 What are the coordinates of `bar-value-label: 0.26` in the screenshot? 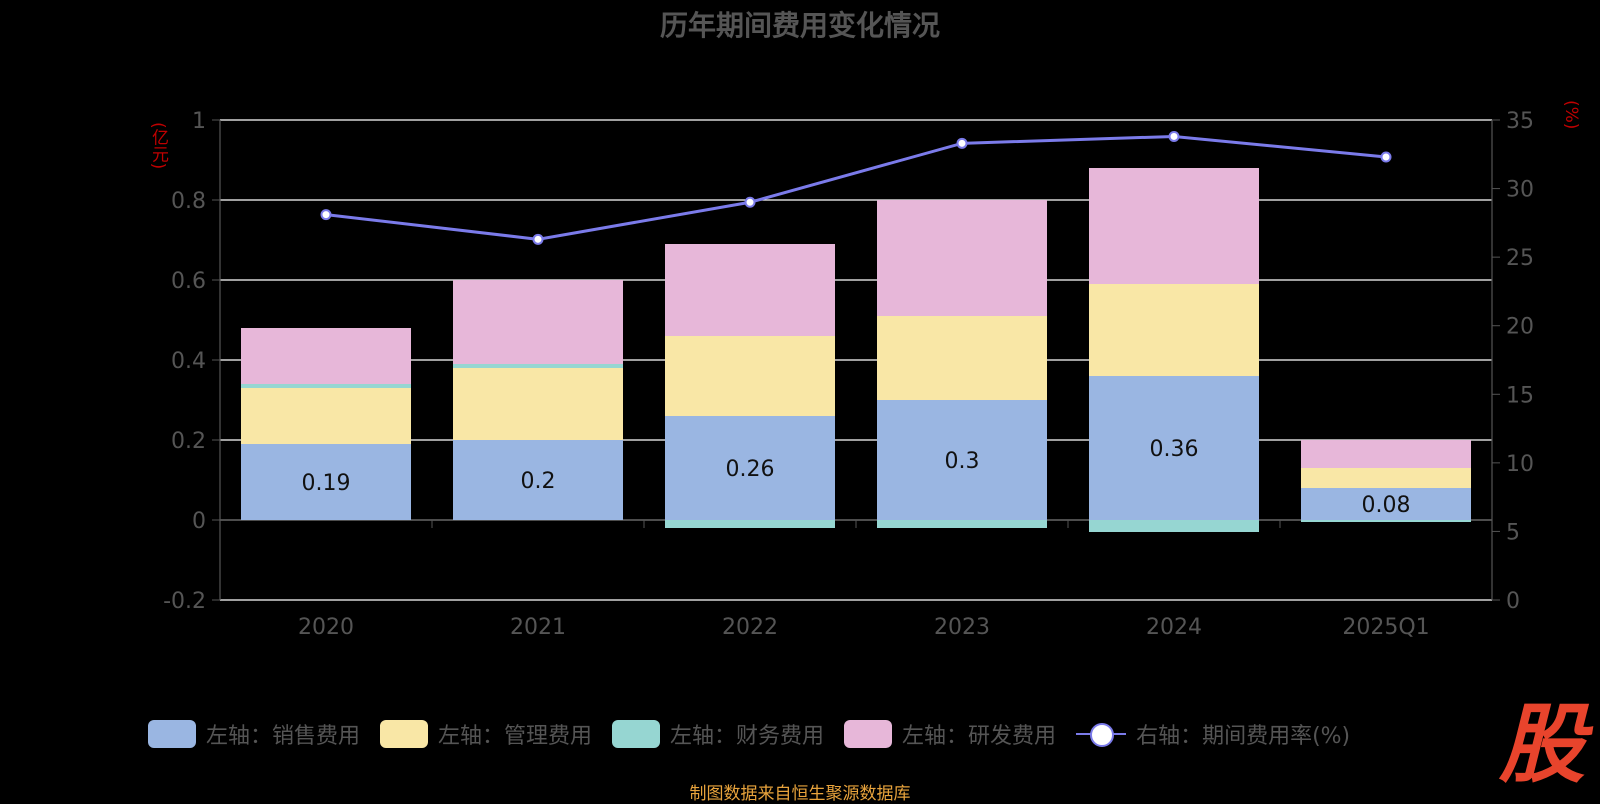 It's located at (750, 469).